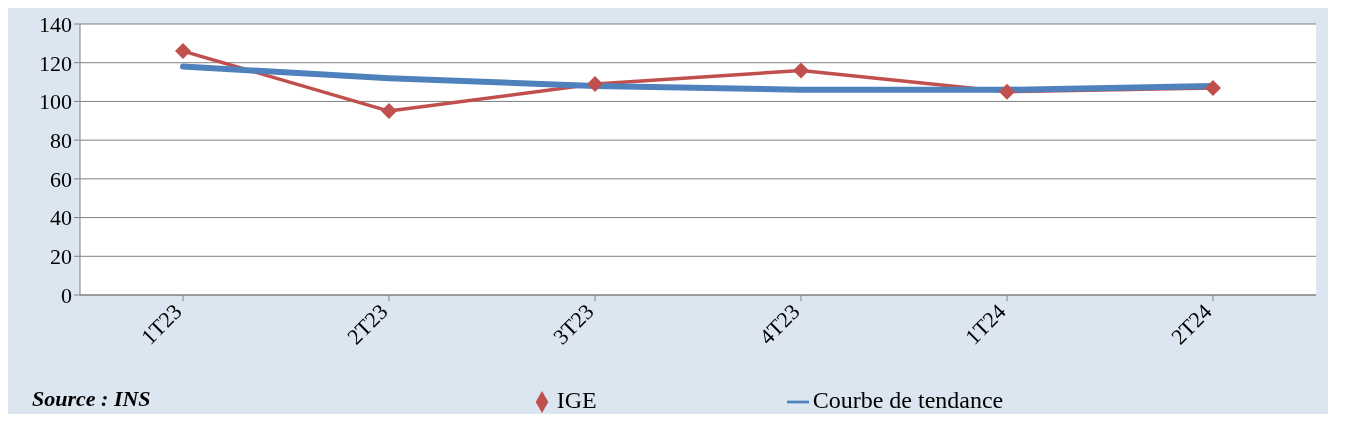 The image size is (1348, 426). What do you see at coordinates (908, 400) in the screenshot?
I see `legend-label: Courbe de tendance` at bounding box center [908, 400].